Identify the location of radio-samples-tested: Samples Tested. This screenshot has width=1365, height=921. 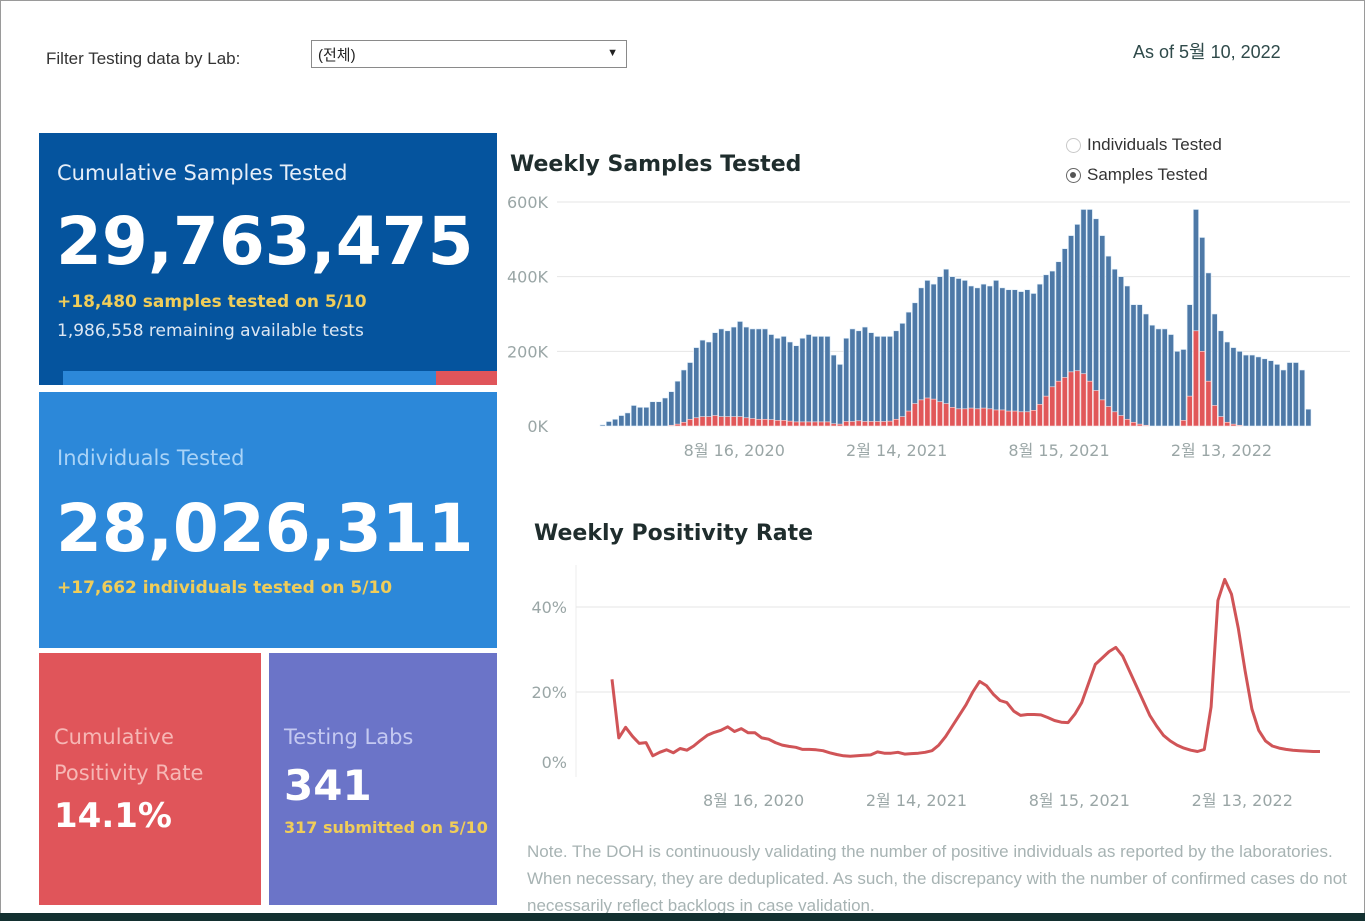
(1137, 175).